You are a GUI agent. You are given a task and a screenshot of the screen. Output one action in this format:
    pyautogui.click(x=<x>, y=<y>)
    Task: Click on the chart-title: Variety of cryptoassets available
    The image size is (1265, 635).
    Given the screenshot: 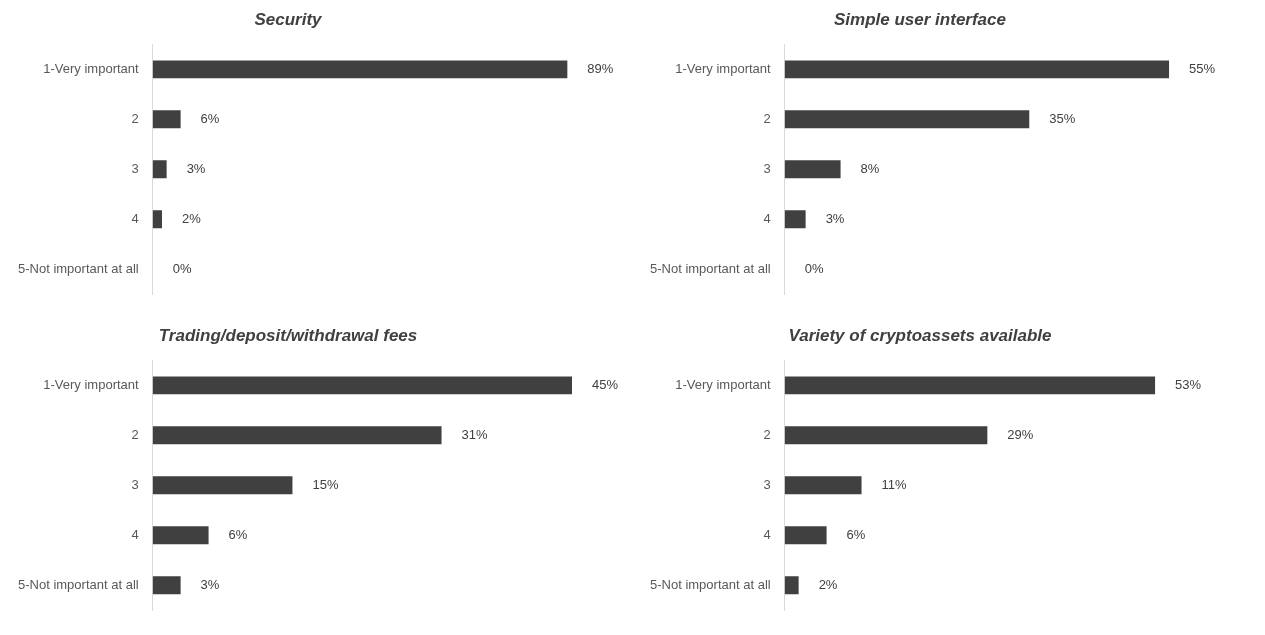 What is the action you would take?
    pyautogui.click(x=920, y=335)
    